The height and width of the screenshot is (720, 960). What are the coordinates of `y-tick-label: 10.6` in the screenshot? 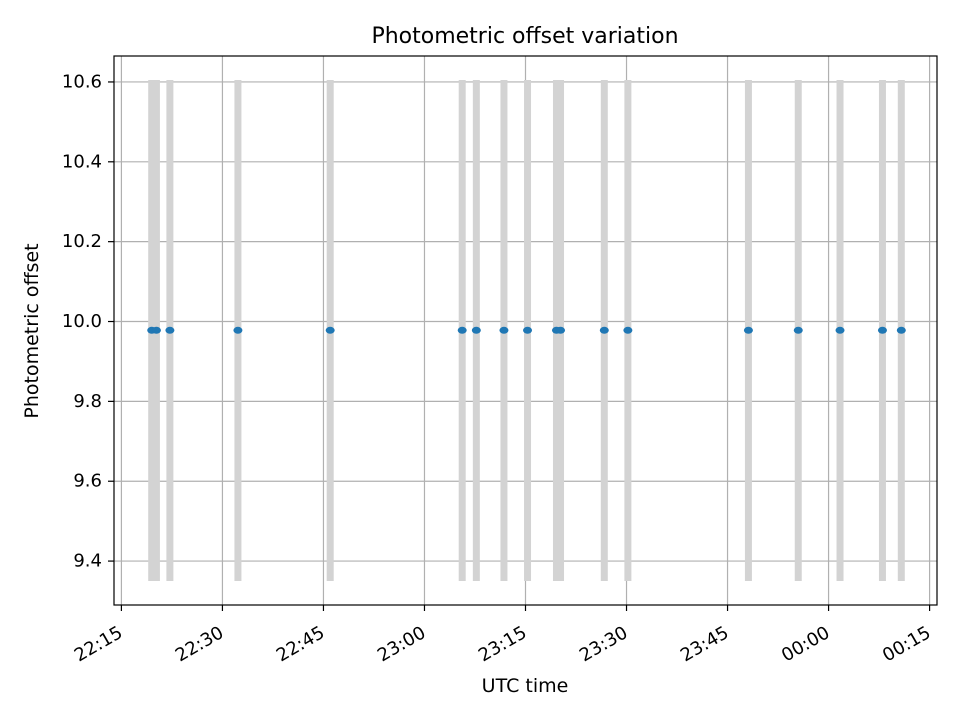 It's located at (82, 81).